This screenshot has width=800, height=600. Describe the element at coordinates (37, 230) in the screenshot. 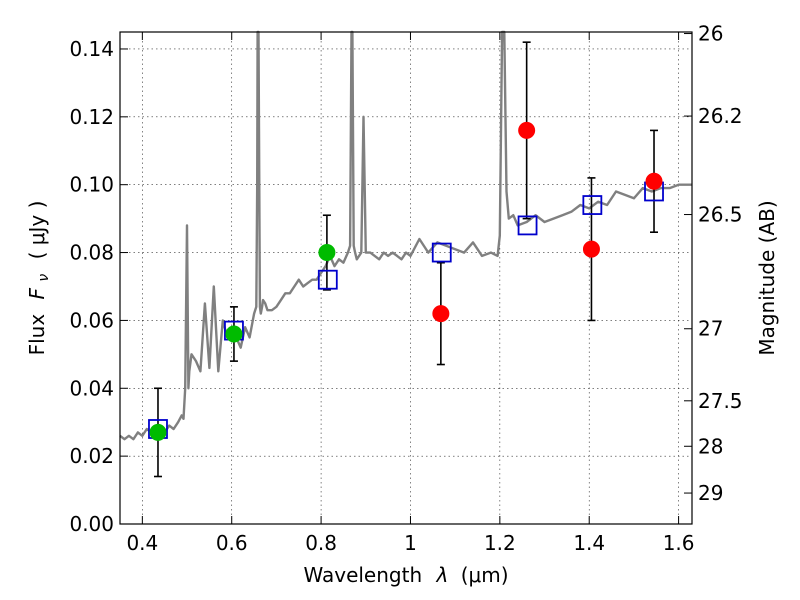

I see `y-axis-label-unit: ( μJy )` at that location.